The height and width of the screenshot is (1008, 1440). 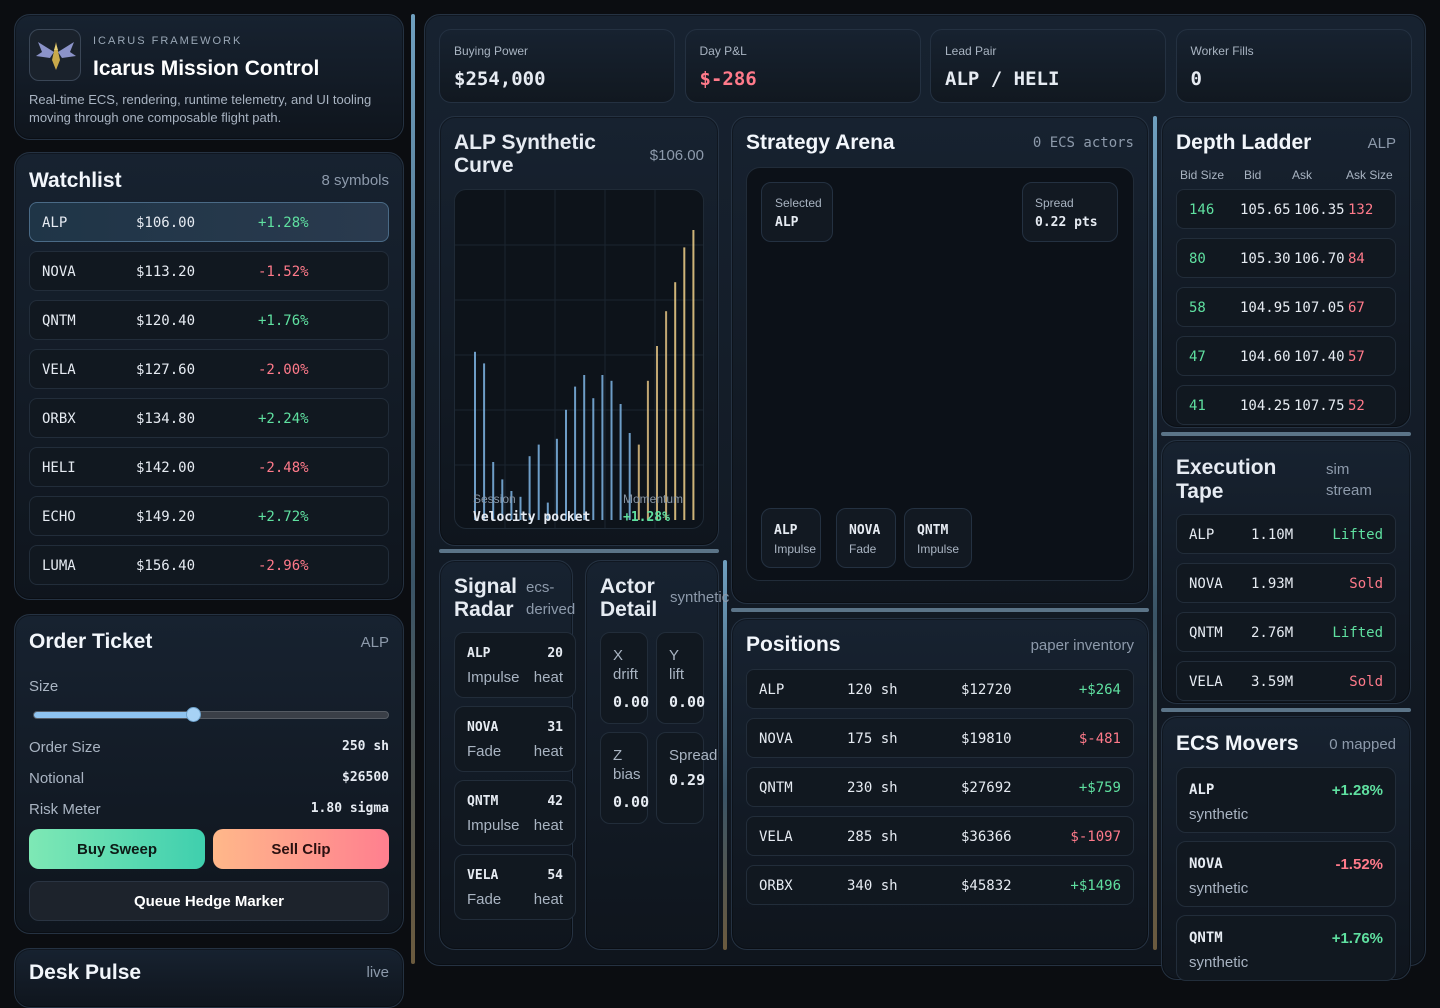 What do you see at coordinates (515, 739) in the screenshot?
I see `radar-card: NOVA 31 Fade heat` at bounding box center [515, 739].